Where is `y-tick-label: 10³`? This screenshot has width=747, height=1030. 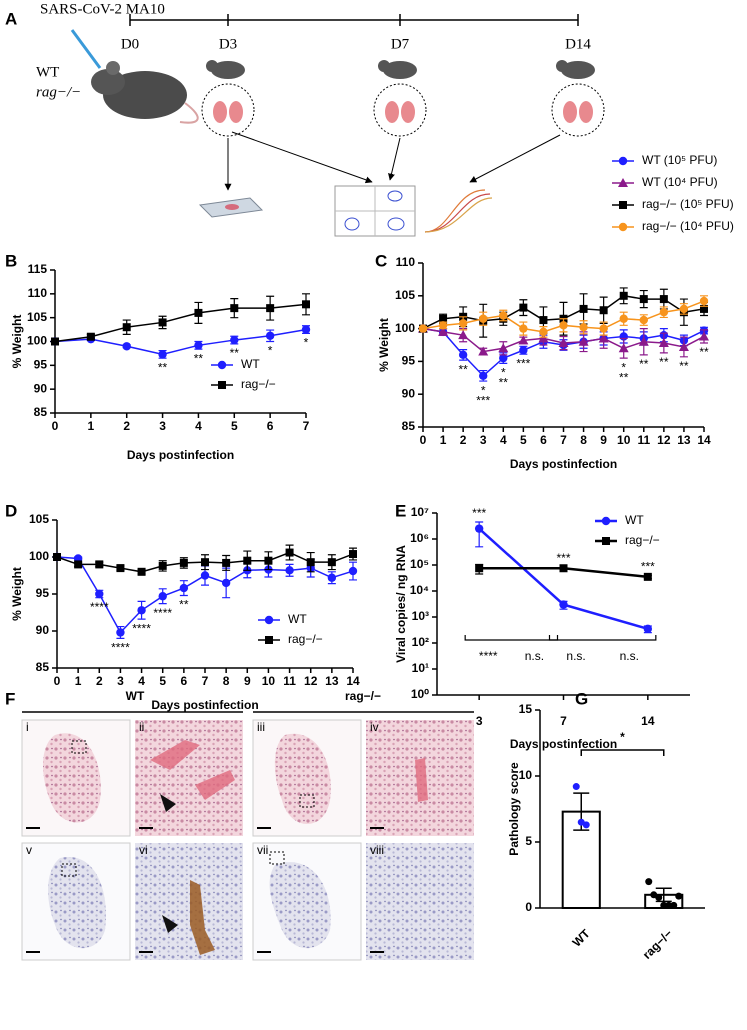 y-tick-label: 10³ is located at coordinates (420, 616).